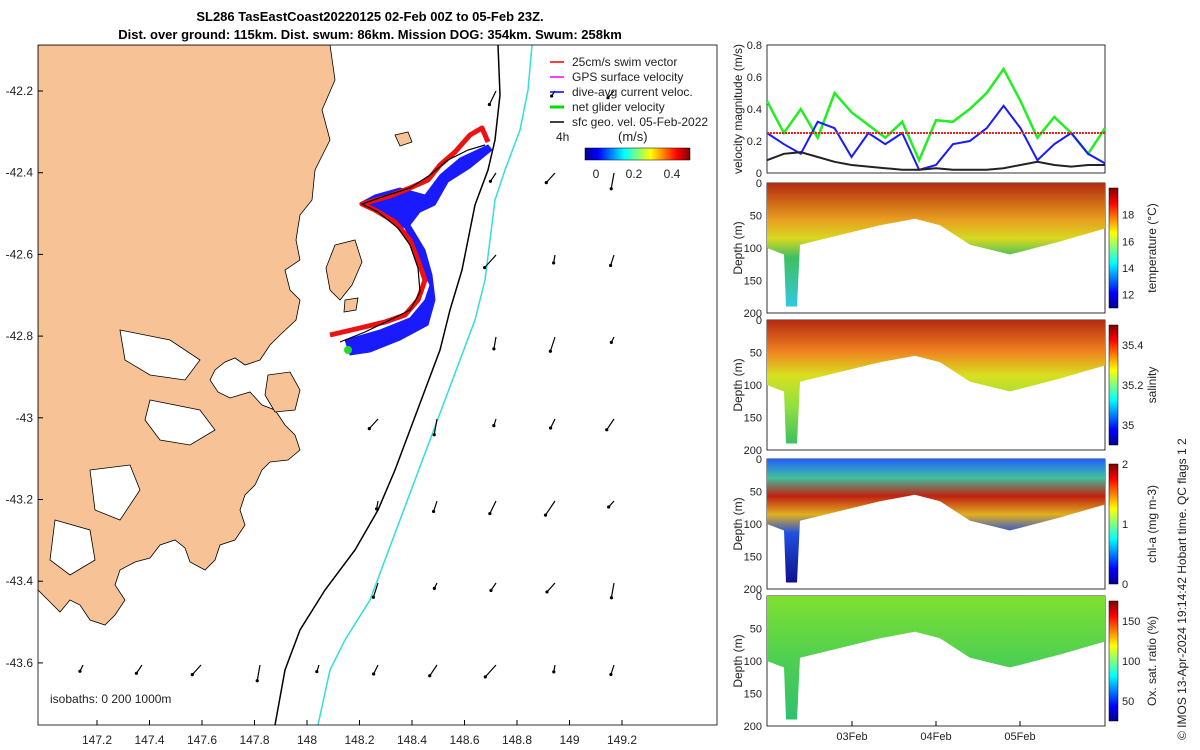 The width and height of the screenshot is (1200, 750). What do you see at coordinates (754, 78) in the screenshot?
I see `velocity-y-tick: 0.6` at bounding box center [754, 78].